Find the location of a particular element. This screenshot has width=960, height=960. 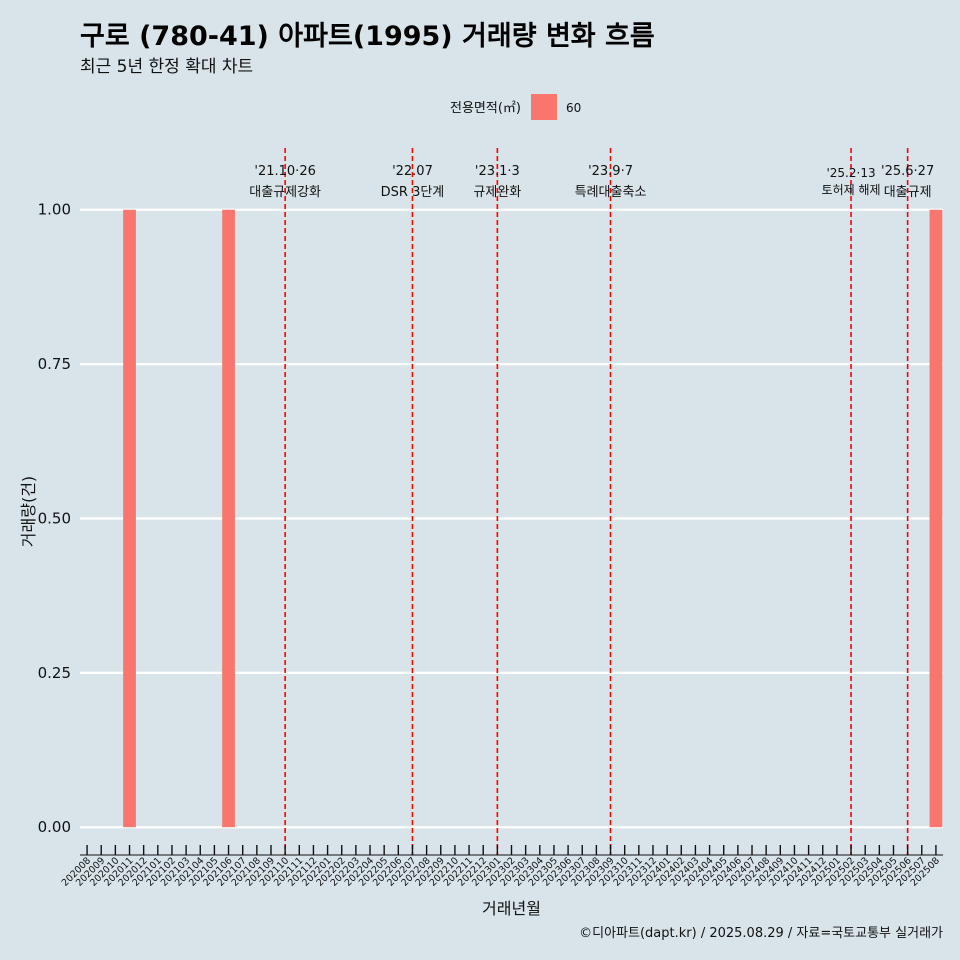

y-axis-title: 거래량(건) is located at coordinates (28, 511).